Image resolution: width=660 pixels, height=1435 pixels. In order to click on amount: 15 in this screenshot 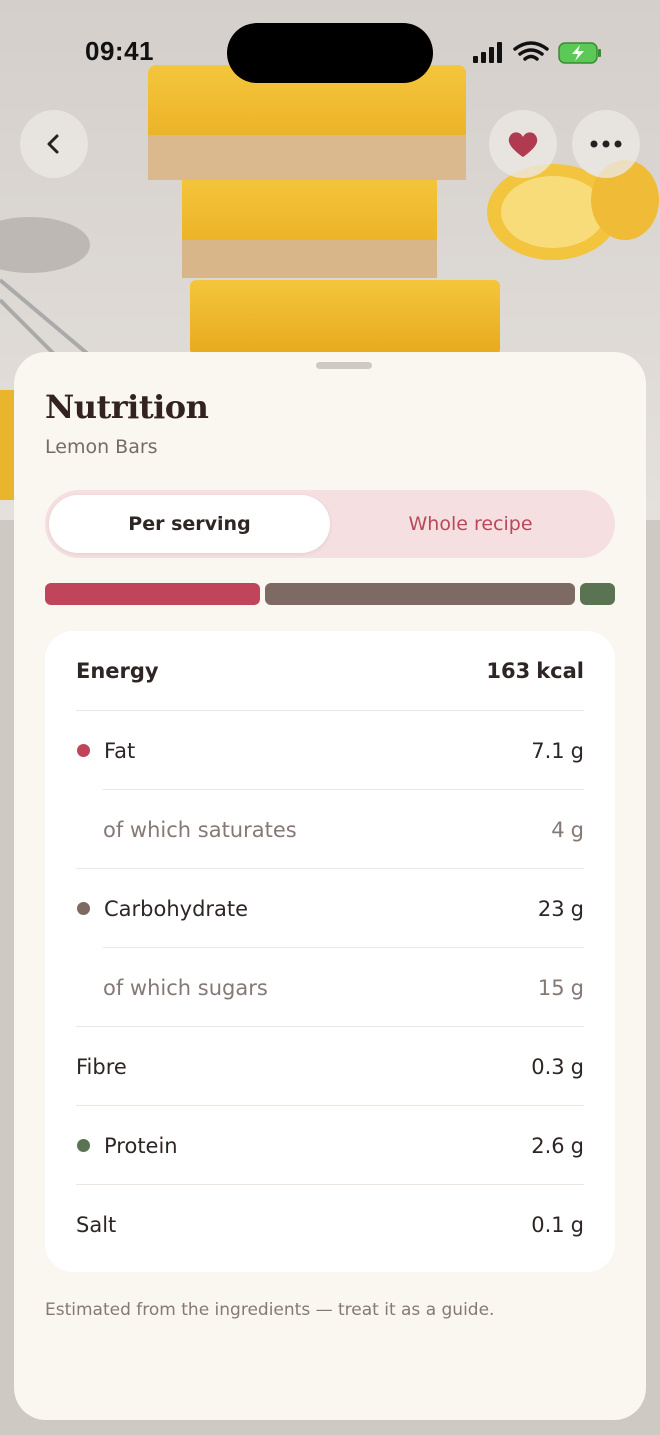, I will do `click(551, 987)`.